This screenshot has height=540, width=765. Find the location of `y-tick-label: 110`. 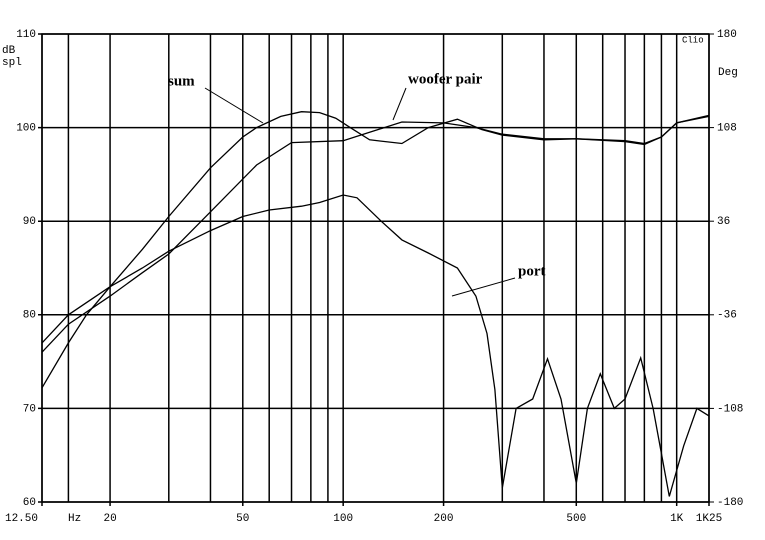

y-tick-label: 110 is located at coordinates (26, 35).